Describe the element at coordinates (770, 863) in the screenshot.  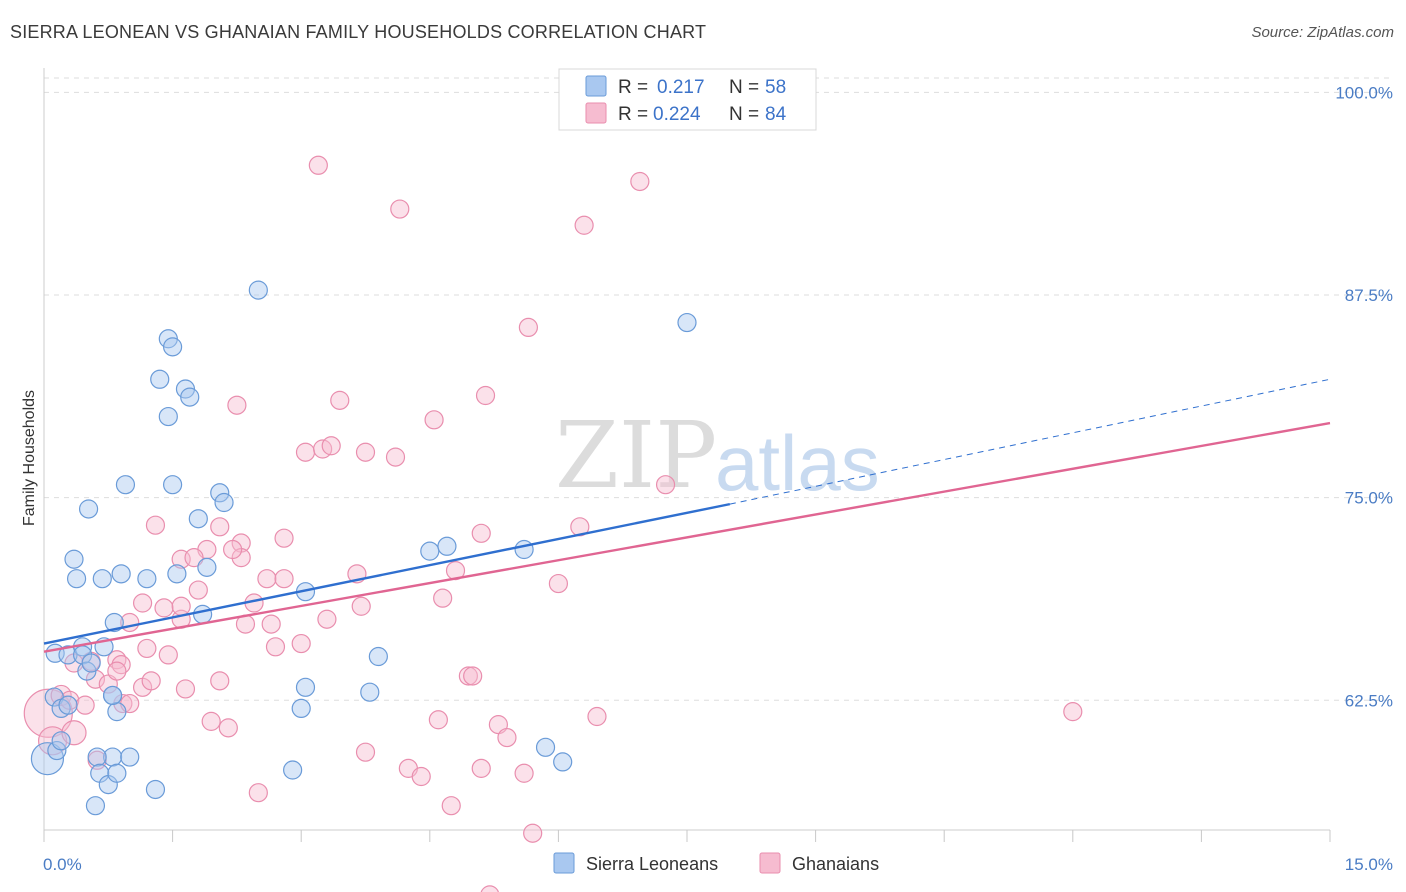
I see `bottom-legend-swatch-pink` at that location.